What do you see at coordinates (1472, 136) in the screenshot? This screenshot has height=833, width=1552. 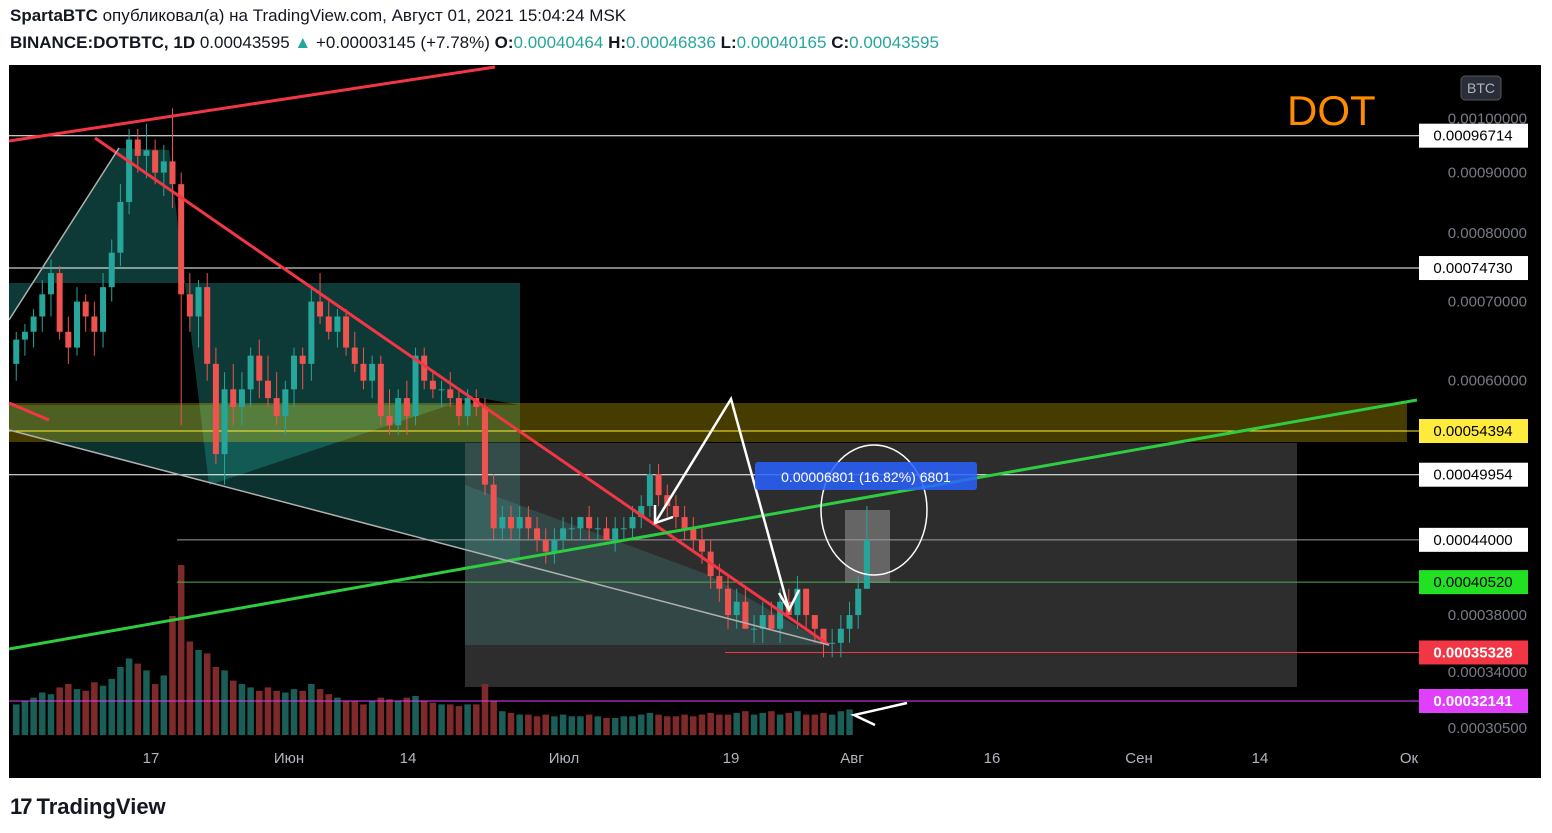 I see `price-label-text: 0.00096714` at bounding box center [1472, 136].